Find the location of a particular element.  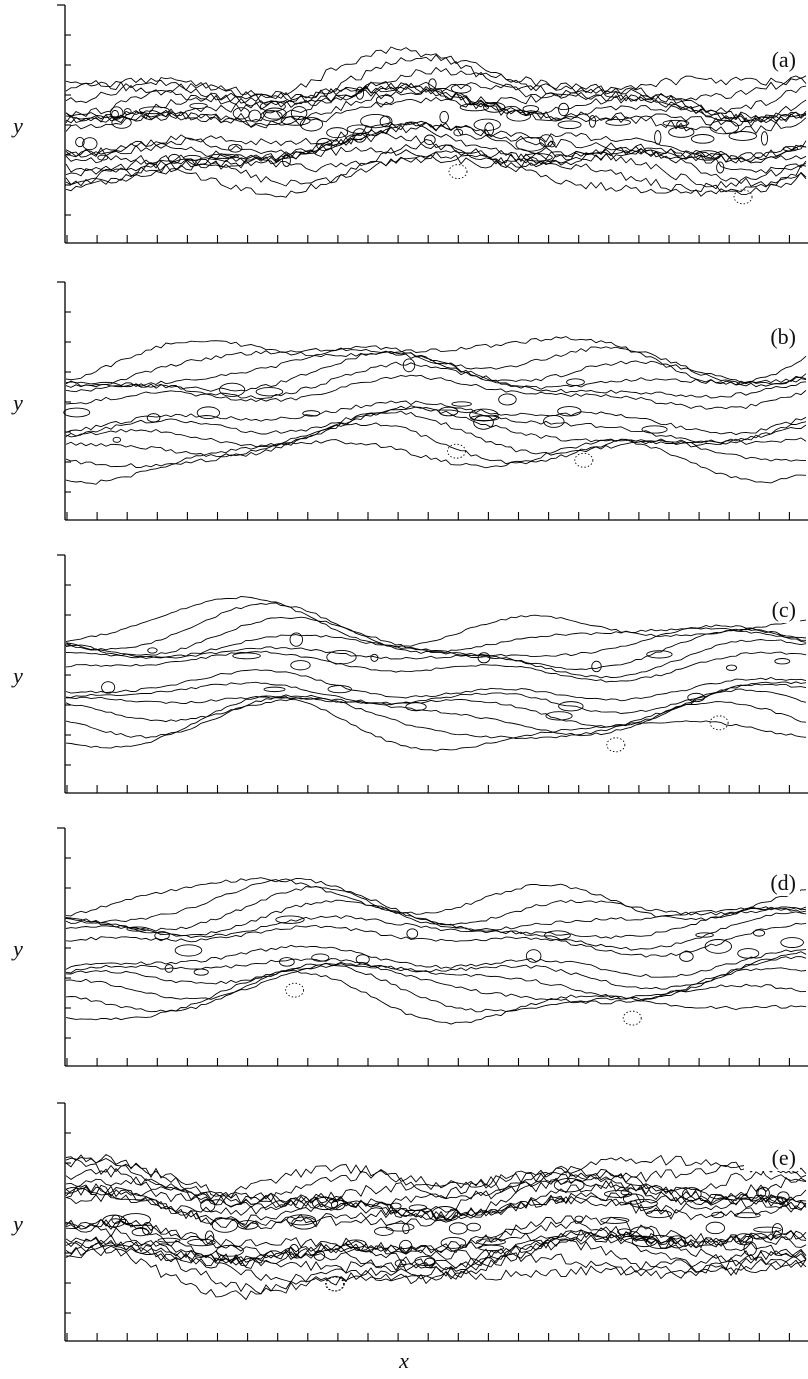

panel-label: (d) is located at coordinates (783, 882).